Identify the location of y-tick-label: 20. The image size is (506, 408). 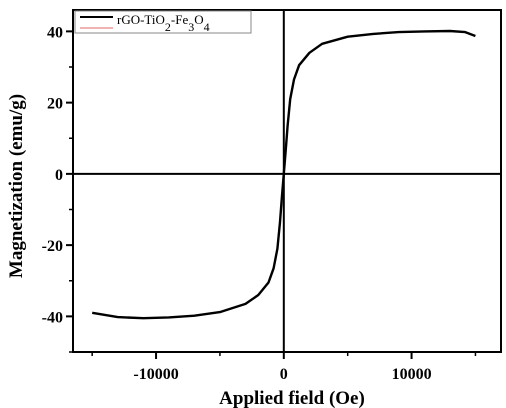
(55, 104).